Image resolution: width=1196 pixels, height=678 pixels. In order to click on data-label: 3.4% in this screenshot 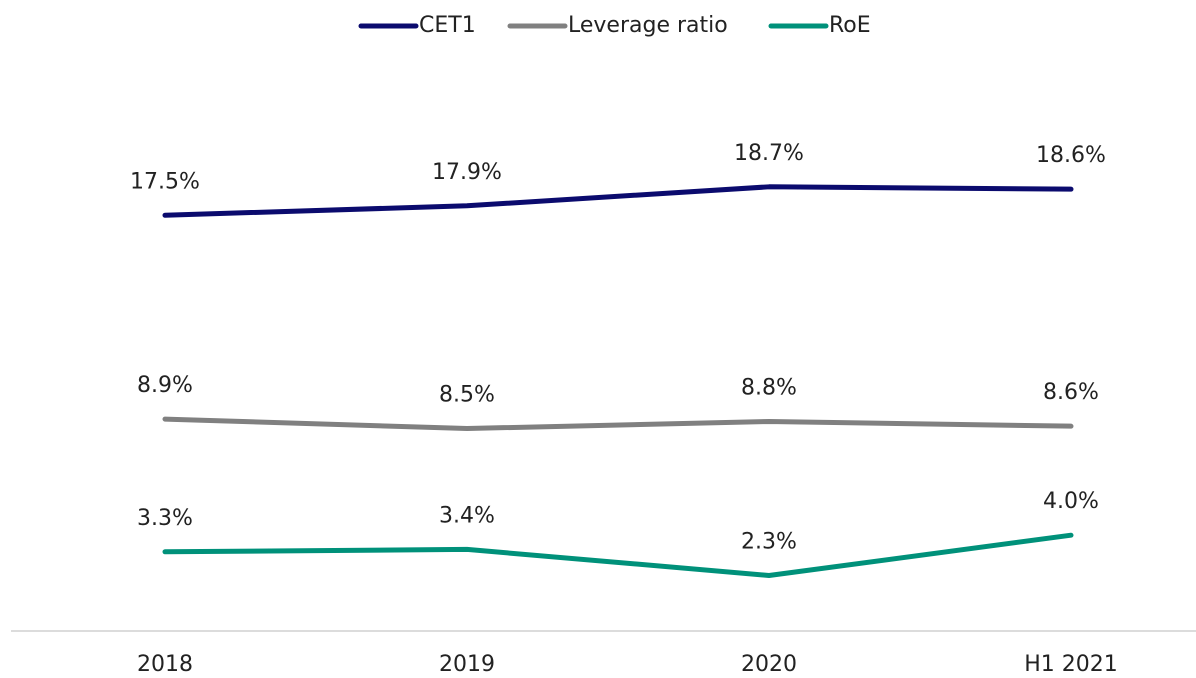, I will do `click(467, 515)`.